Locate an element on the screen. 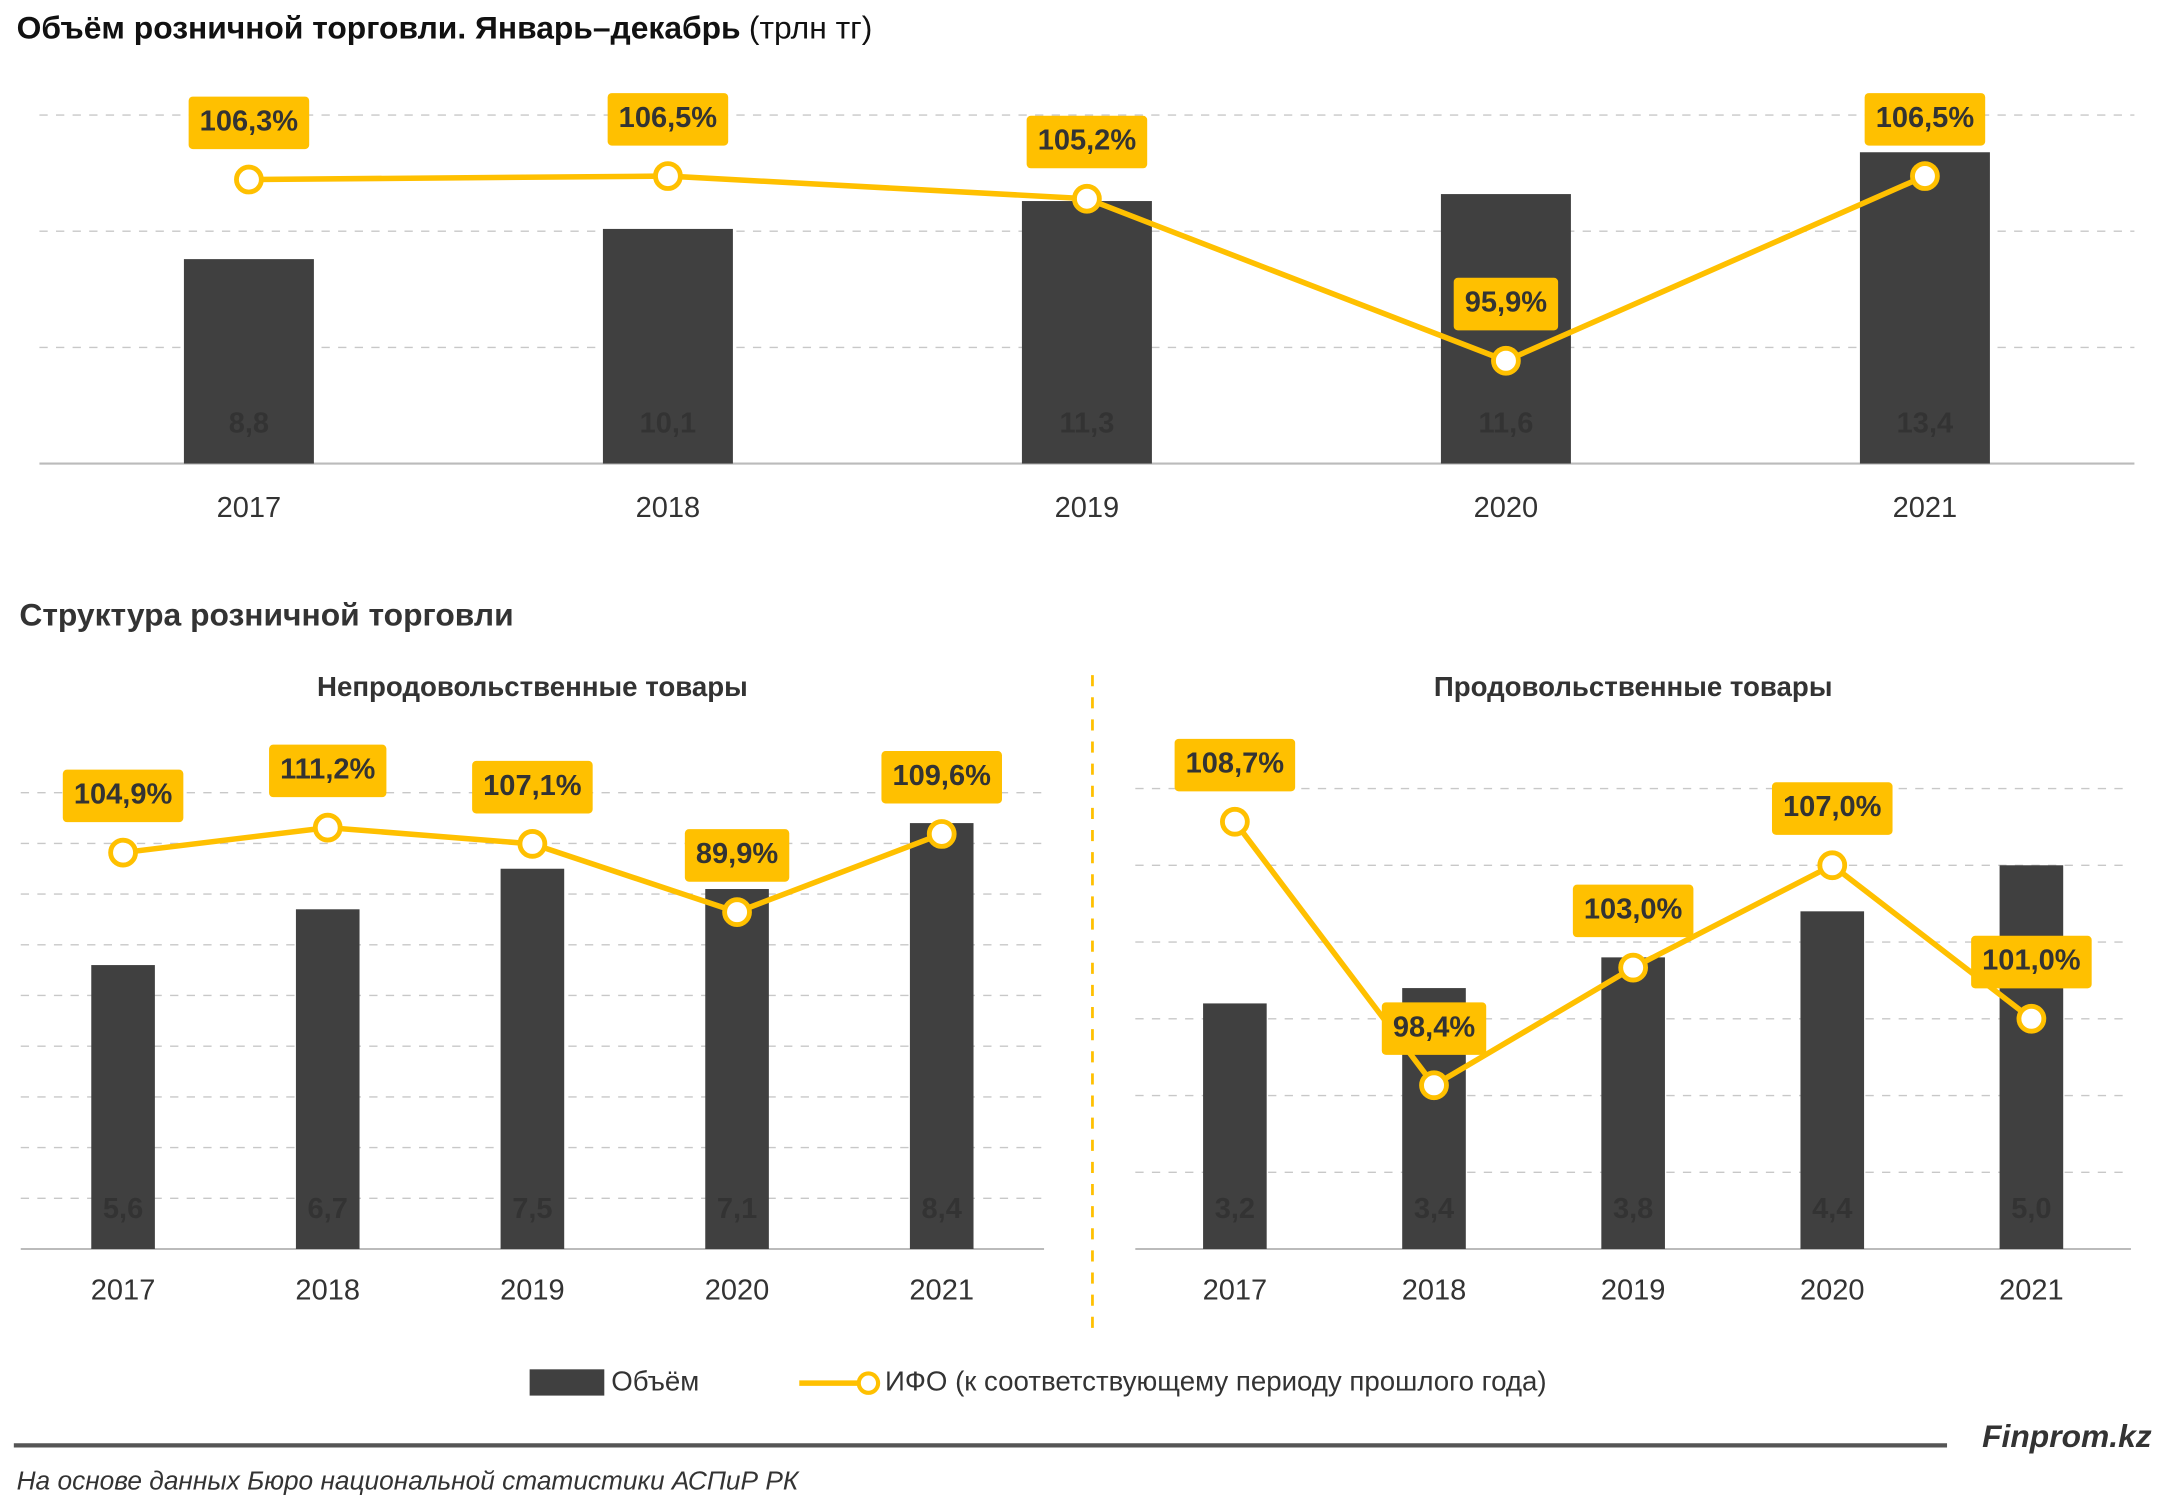 The image size is (2160, 1501). line-value-label: 95,9% is located at coordinates (1506, 303).